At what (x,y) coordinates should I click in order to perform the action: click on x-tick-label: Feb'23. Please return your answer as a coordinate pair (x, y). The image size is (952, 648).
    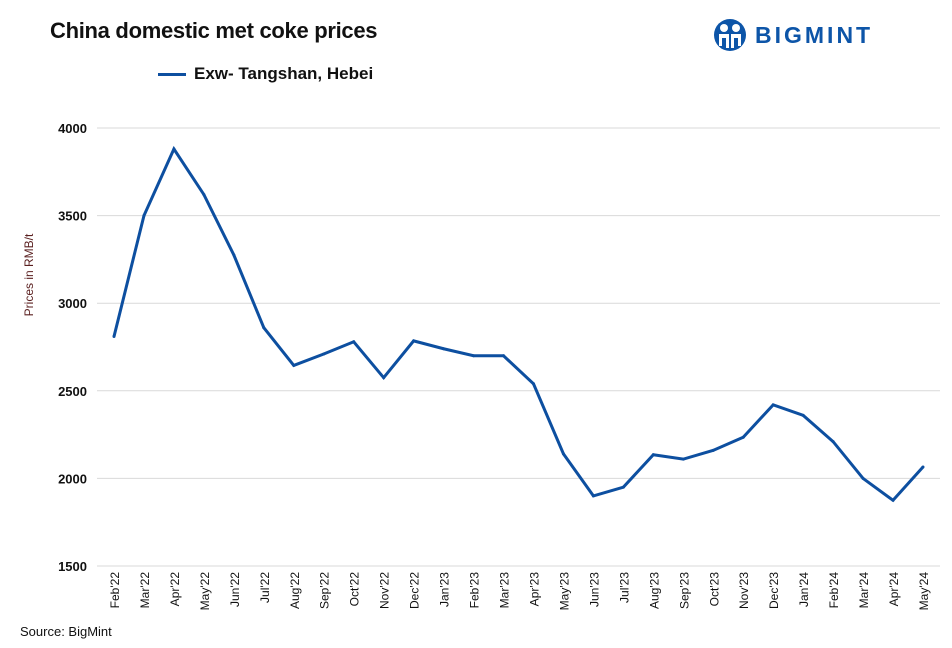
    Looking at the image, I should click on (475, 590).